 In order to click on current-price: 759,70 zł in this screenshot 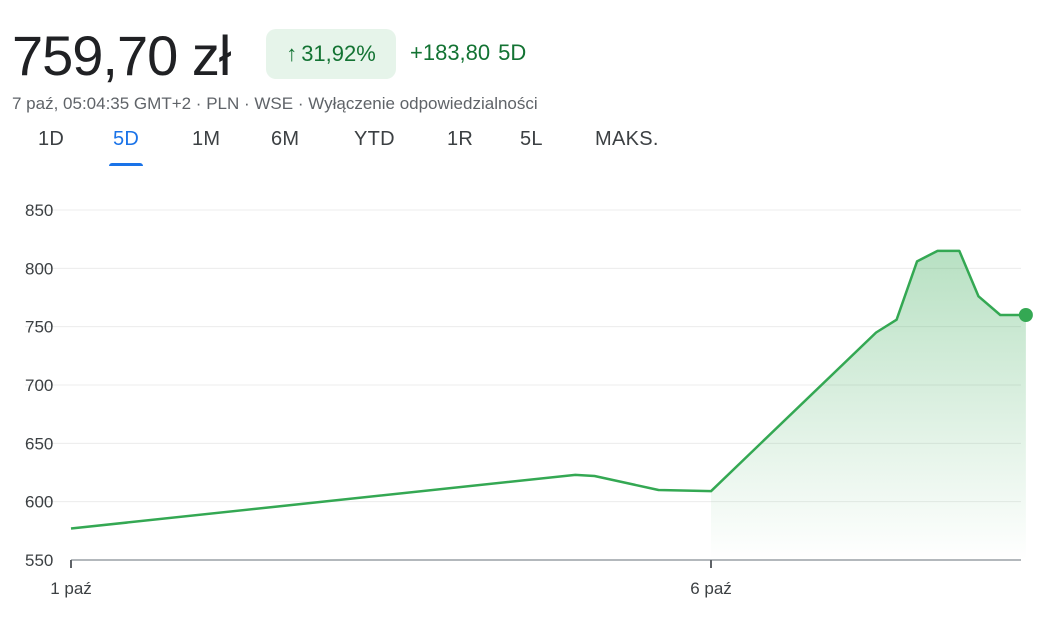, I will do `click(121, 55)`.